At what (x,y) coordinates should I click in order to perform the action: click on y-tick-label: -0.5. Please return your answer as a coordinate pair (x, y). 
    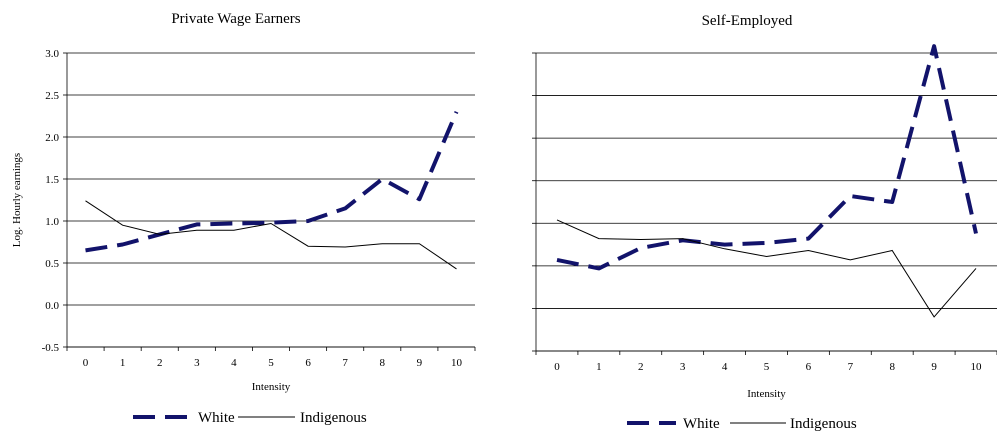
    Looking at the image, I should click on (51, 348).